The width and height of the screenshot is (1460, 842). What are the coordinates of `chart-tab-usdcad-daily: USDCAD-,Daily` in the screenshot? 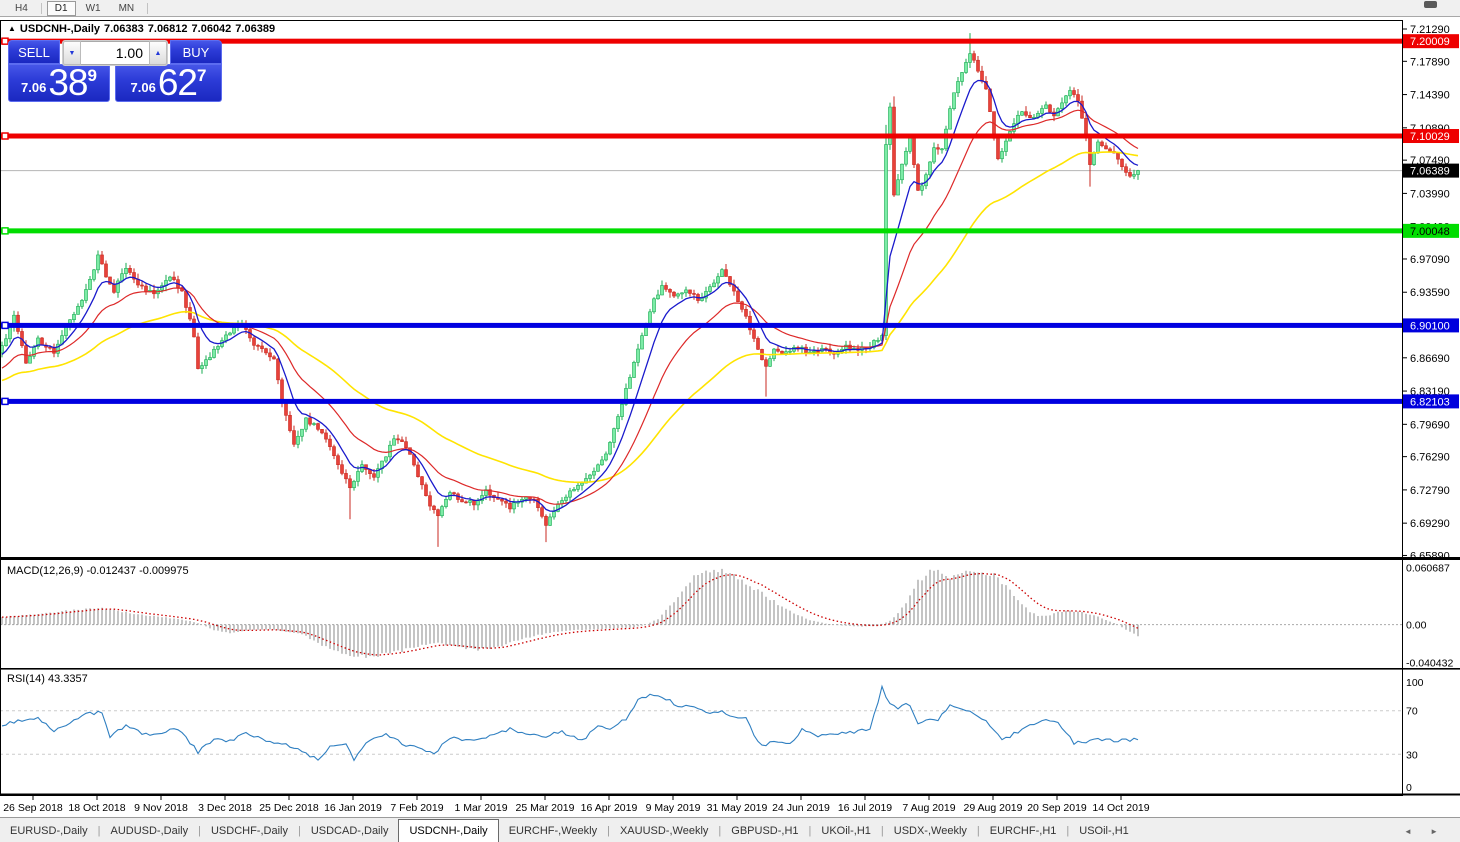 It's located at (349, 831).